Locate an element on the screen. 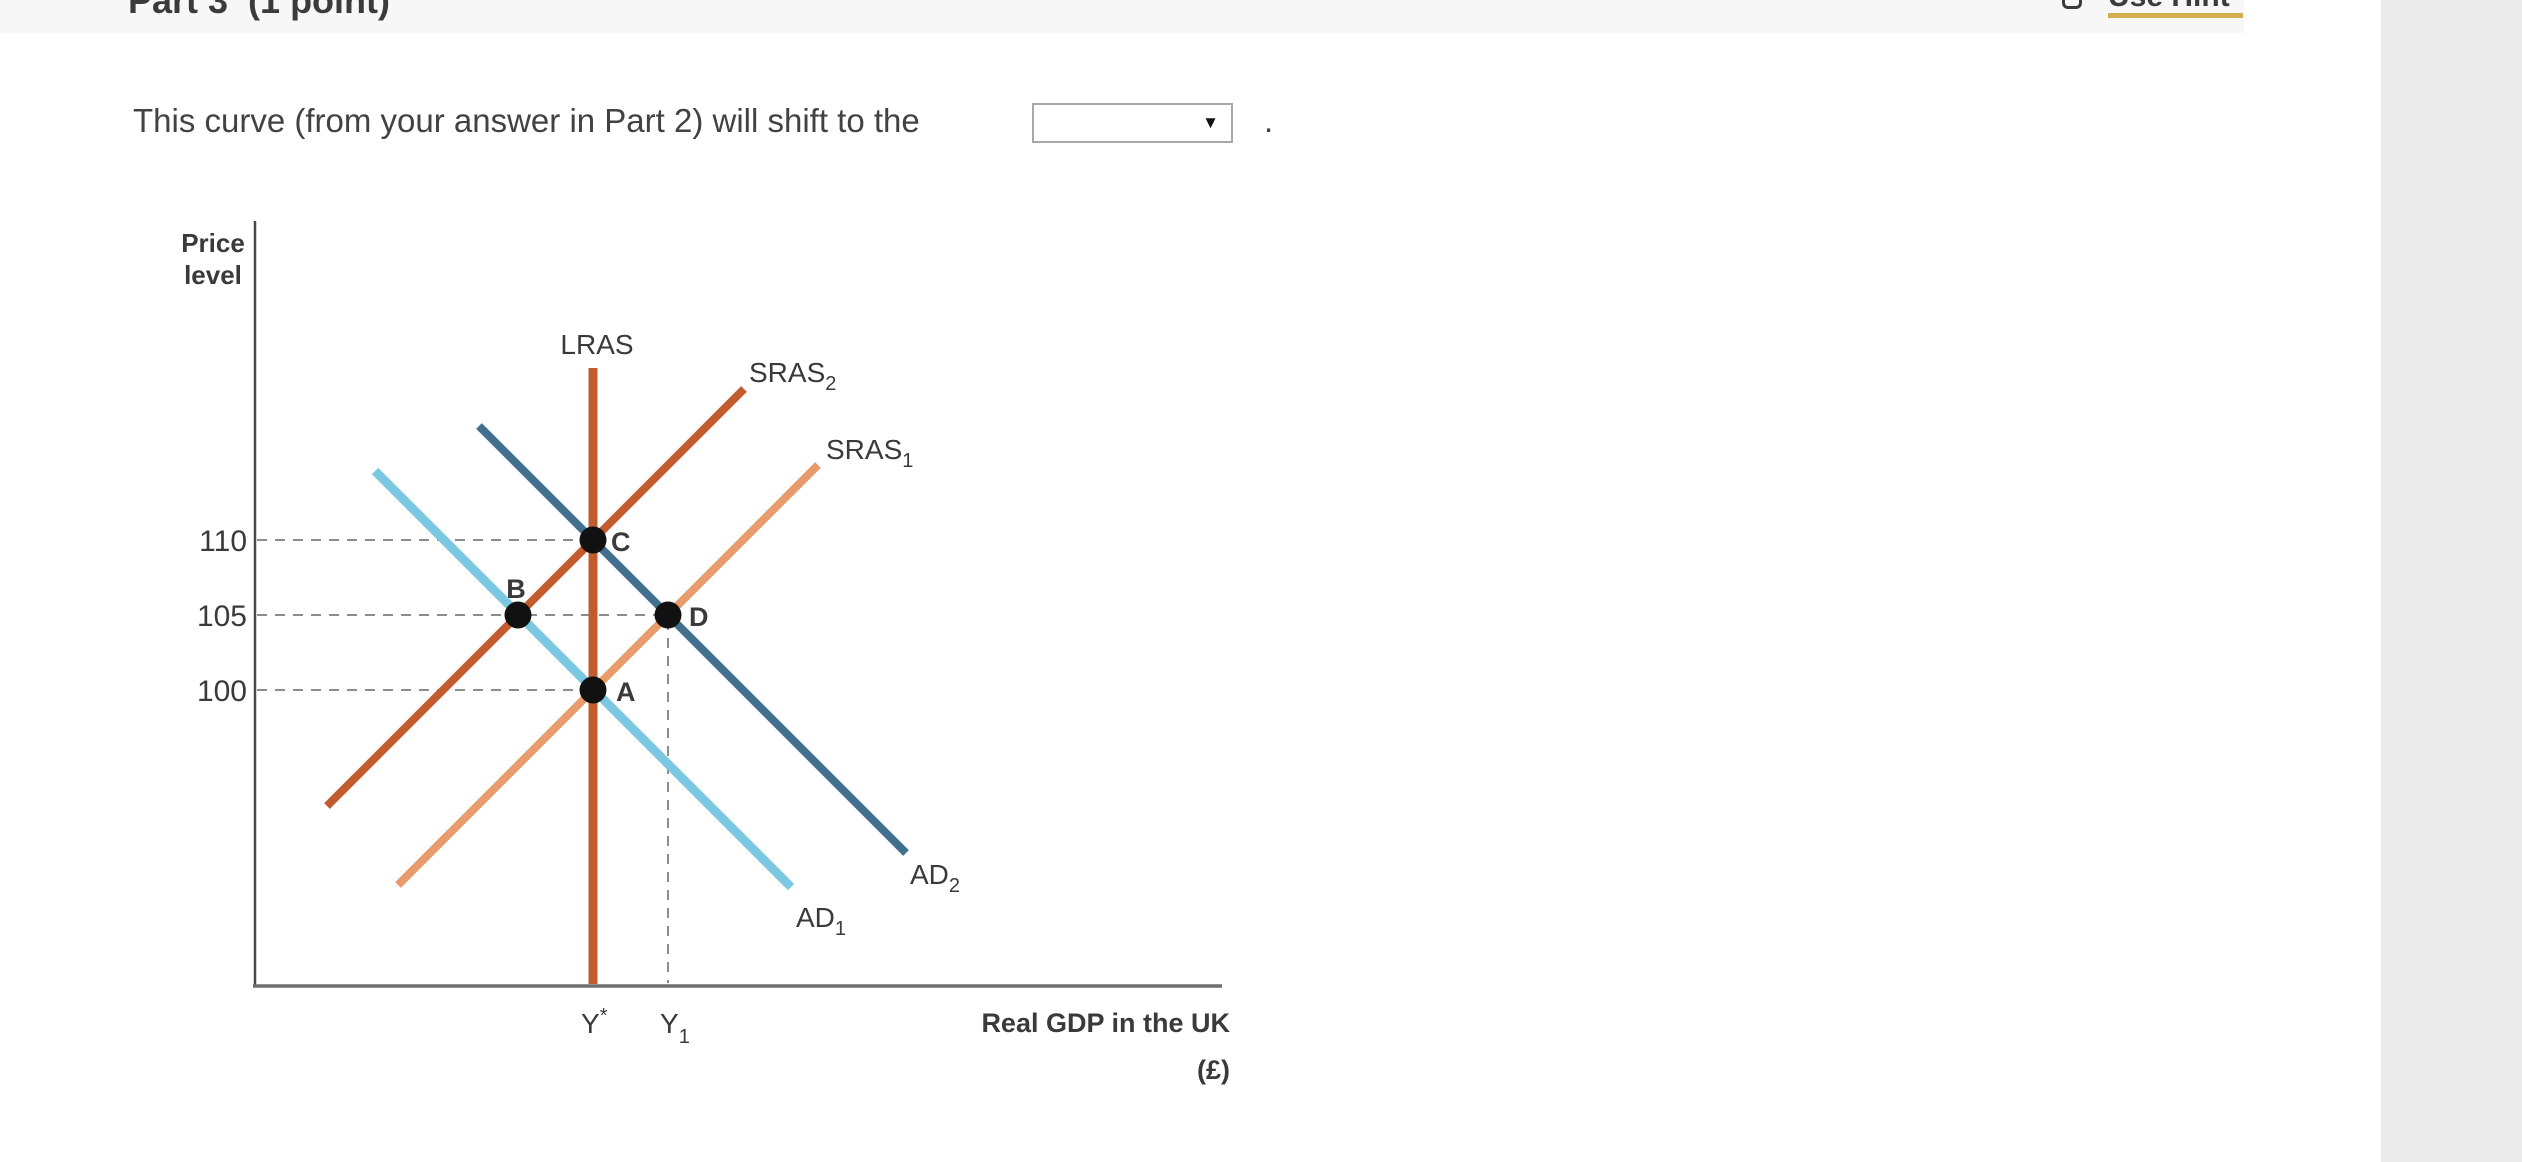  ad1-label: AD1 is located at coordinates (821, 921).